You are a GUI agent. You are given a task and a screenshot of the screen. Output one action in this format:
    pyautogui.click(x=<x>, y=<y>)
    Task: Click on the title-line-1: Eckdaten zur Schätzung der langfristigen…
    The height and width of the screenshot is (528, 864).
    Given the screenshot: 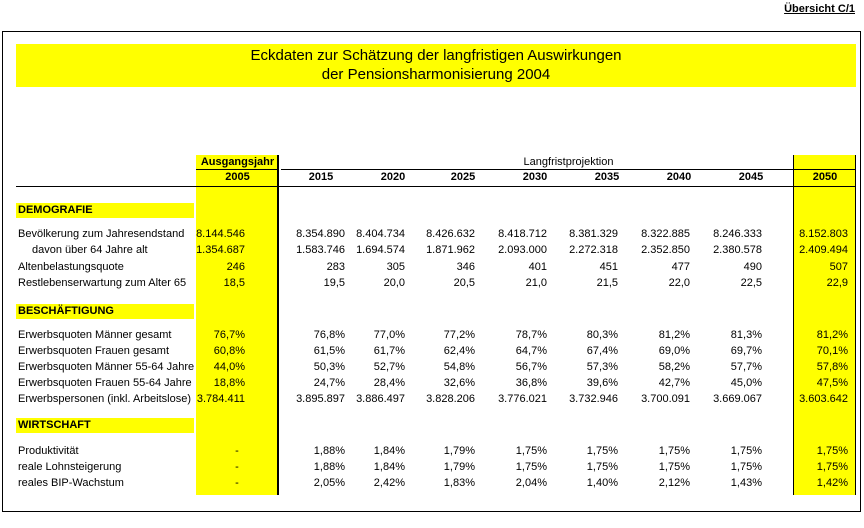 What is the action you would take?
    pyautogui.click(x=436, y=55)
    